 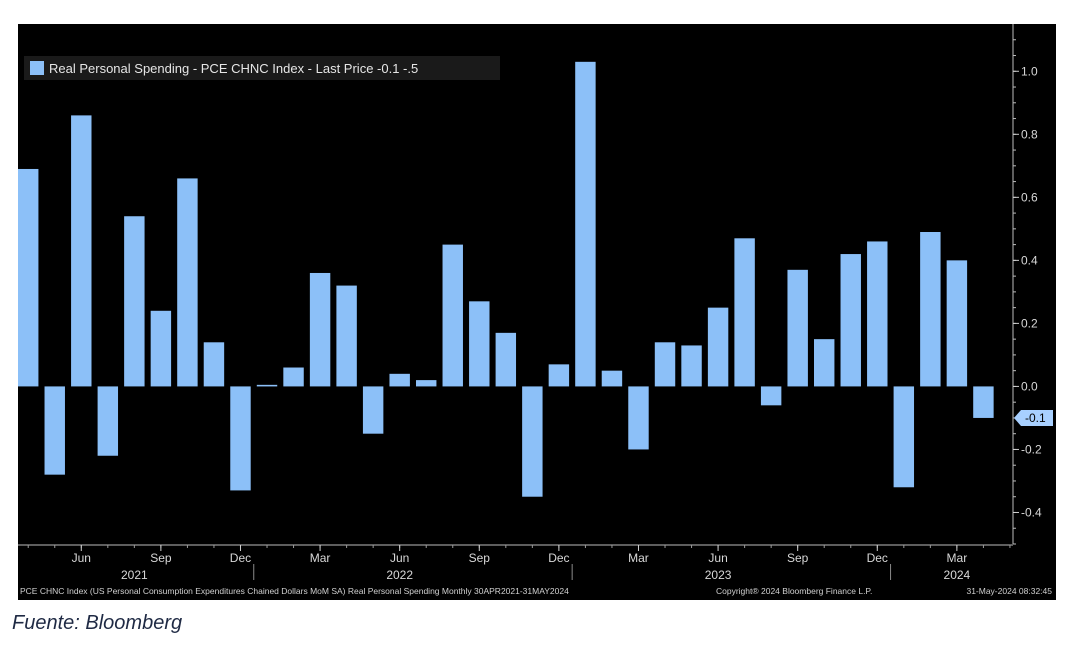 I want to click on bar-oct-2021, so click(x=187, y=282).